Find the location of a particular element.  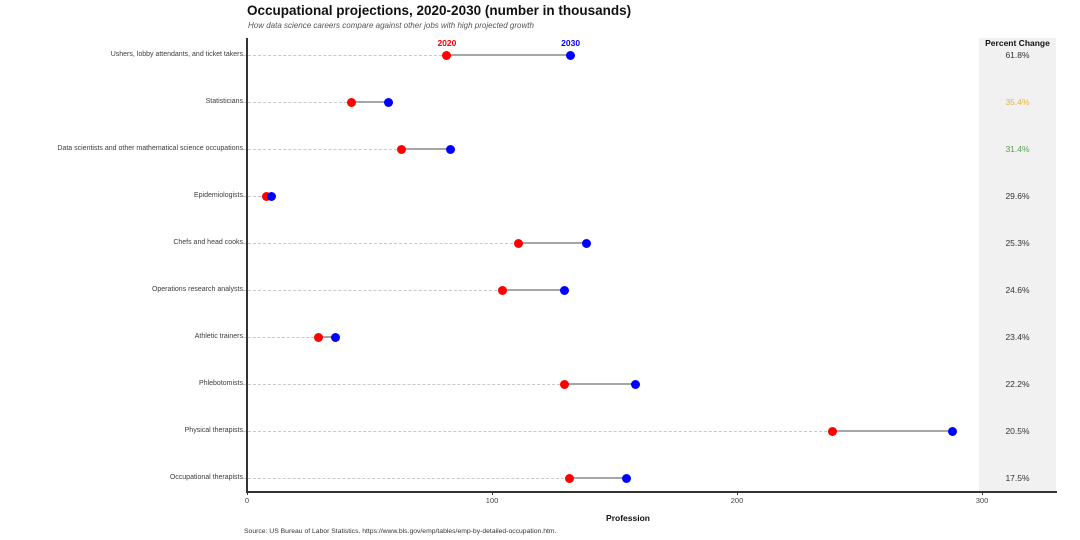

percent-value: 23.4% is located at coordinates (1017, 337).